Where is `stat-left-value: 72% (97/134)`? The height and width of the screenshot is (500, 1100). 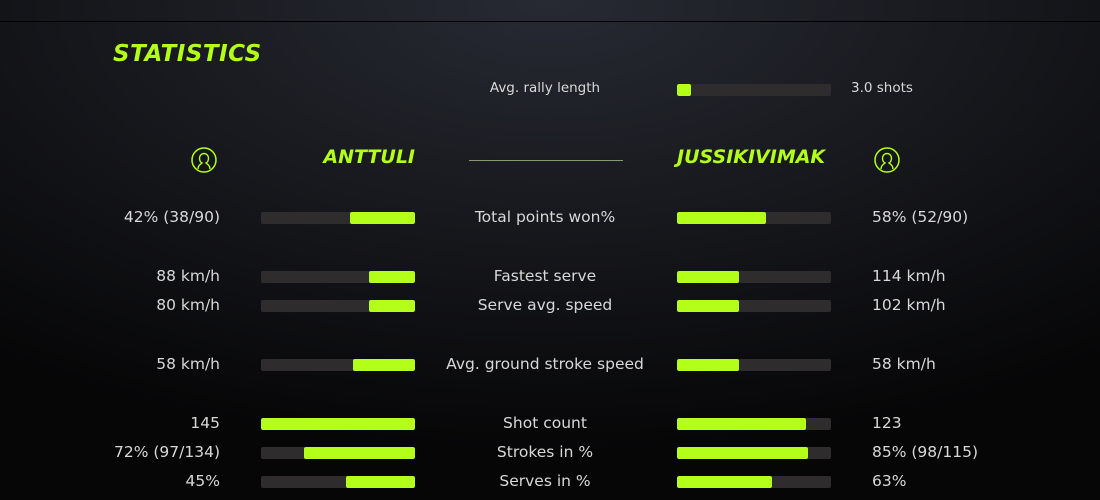 stat-left-value: 72% (97/134) is located at coordinates (166, 452).